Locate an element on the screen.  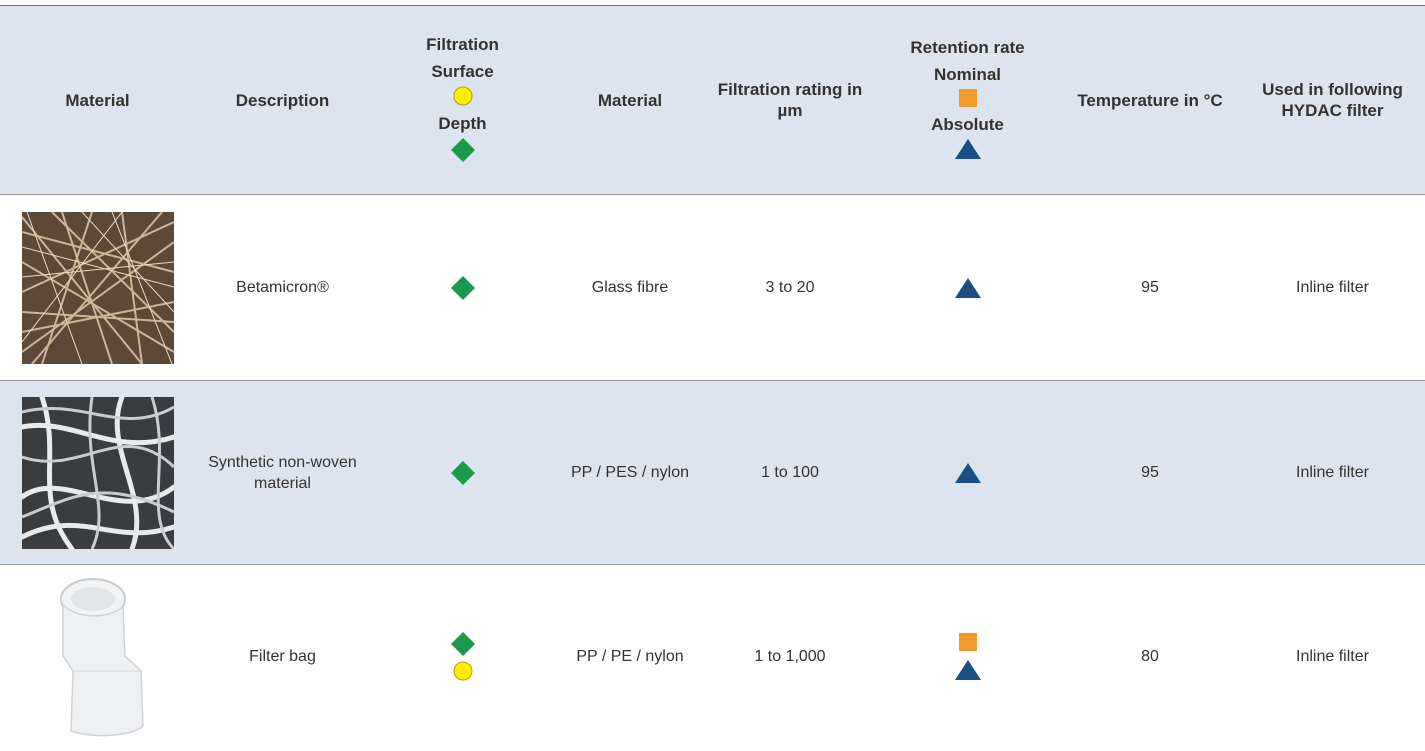
non-woven-image is located at coordinates (97, 472).